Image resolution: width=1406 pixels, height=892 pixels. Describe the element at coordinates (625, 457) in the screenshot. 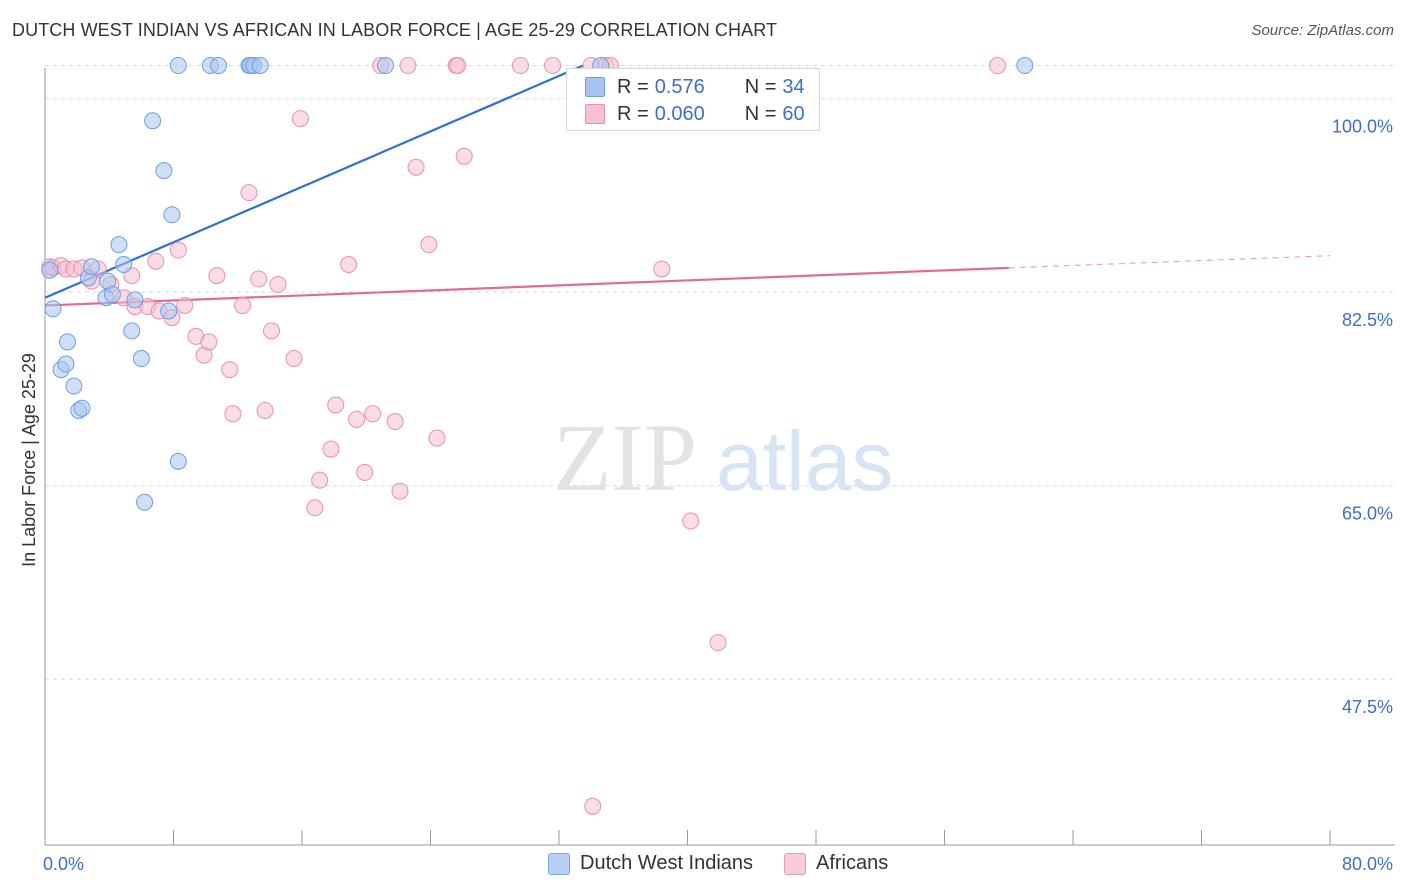

I see `watermark-zip: ZIP` at that location.